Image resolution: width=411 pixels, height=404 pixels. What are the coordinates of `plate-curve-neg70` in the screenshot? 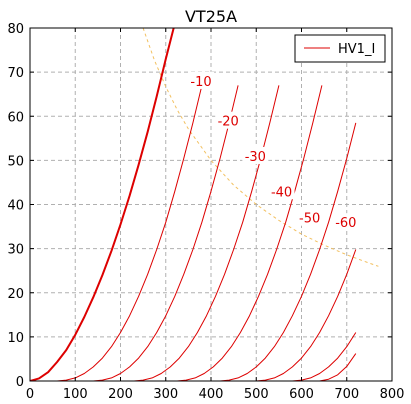 It's located at (324, 356).